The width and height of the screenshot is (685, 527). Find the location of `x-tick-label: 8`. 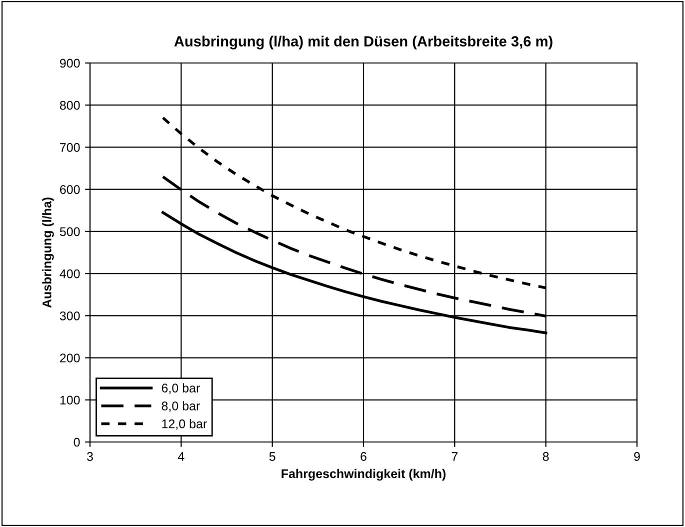

x-tick-label: 8 is located at coordinates (545, 456).